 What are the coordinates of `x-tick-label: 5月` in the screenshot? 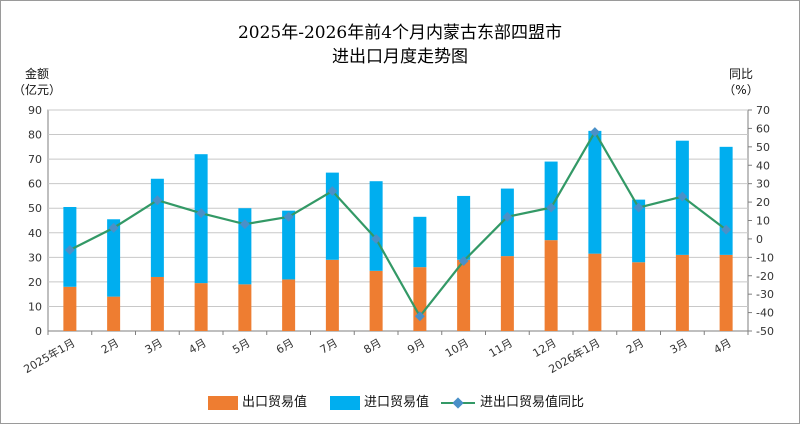 It's located at (241, 346).